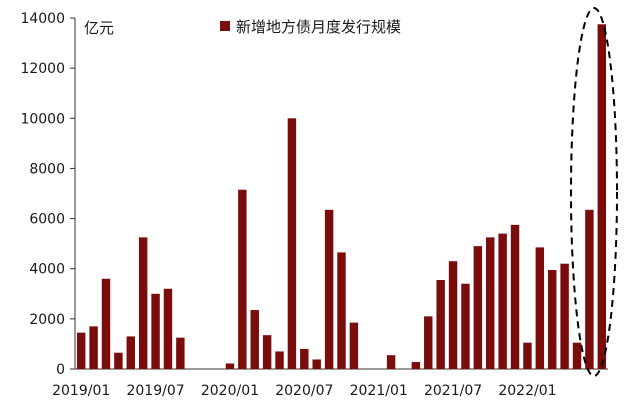 Image resolution: width=640 pixels, height=413 pixels. I want to click on x-tick-label: 2020/01, so click(230, 391).